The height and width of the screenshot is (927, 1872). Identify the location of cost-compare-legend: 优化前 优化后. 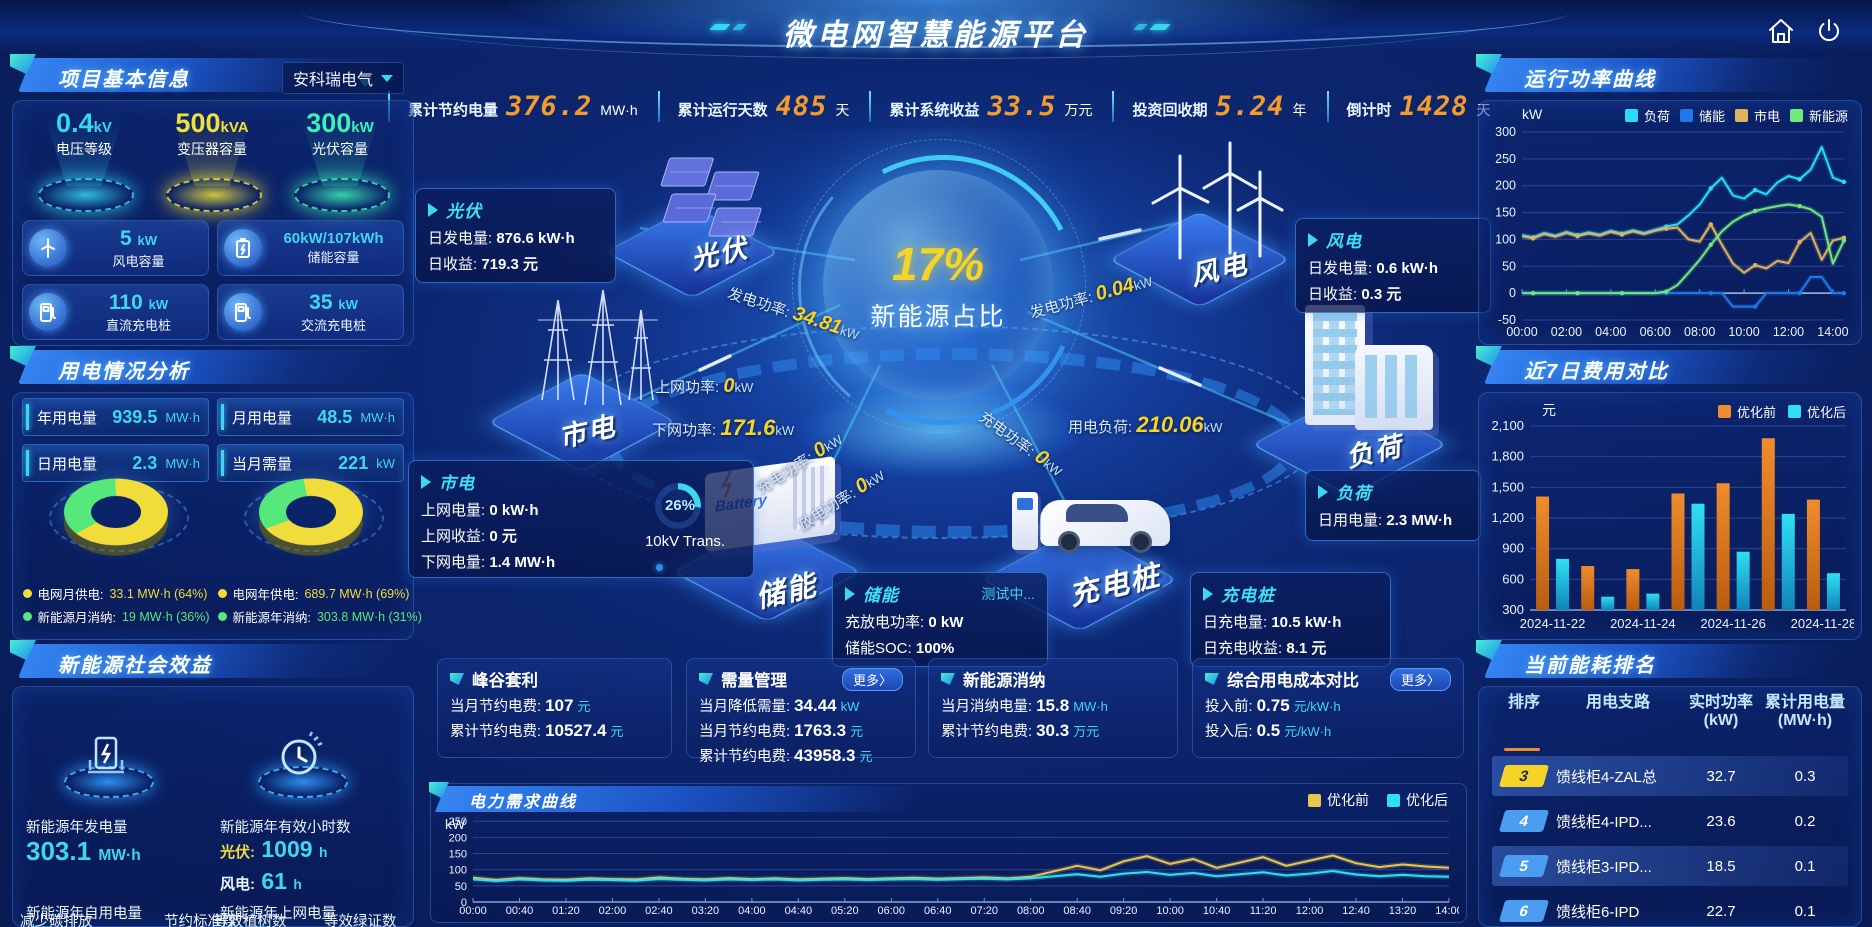
(1781, 411).